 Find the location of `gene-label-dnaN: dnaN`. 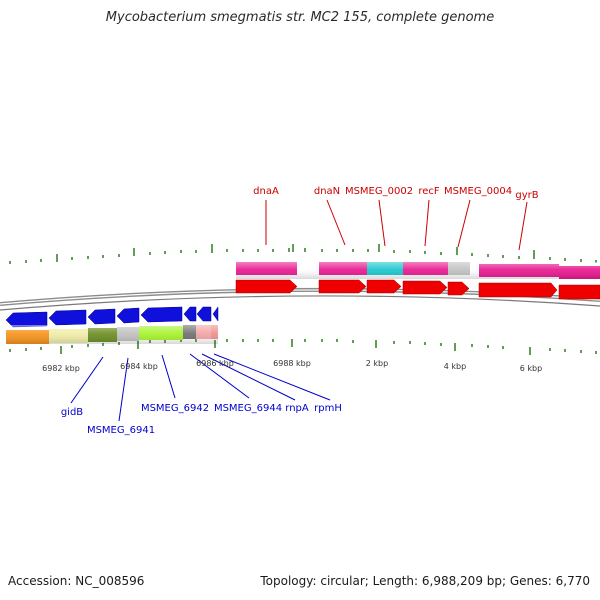

gene-label-dnaN: dnaN is located at coordinates (327, 191).